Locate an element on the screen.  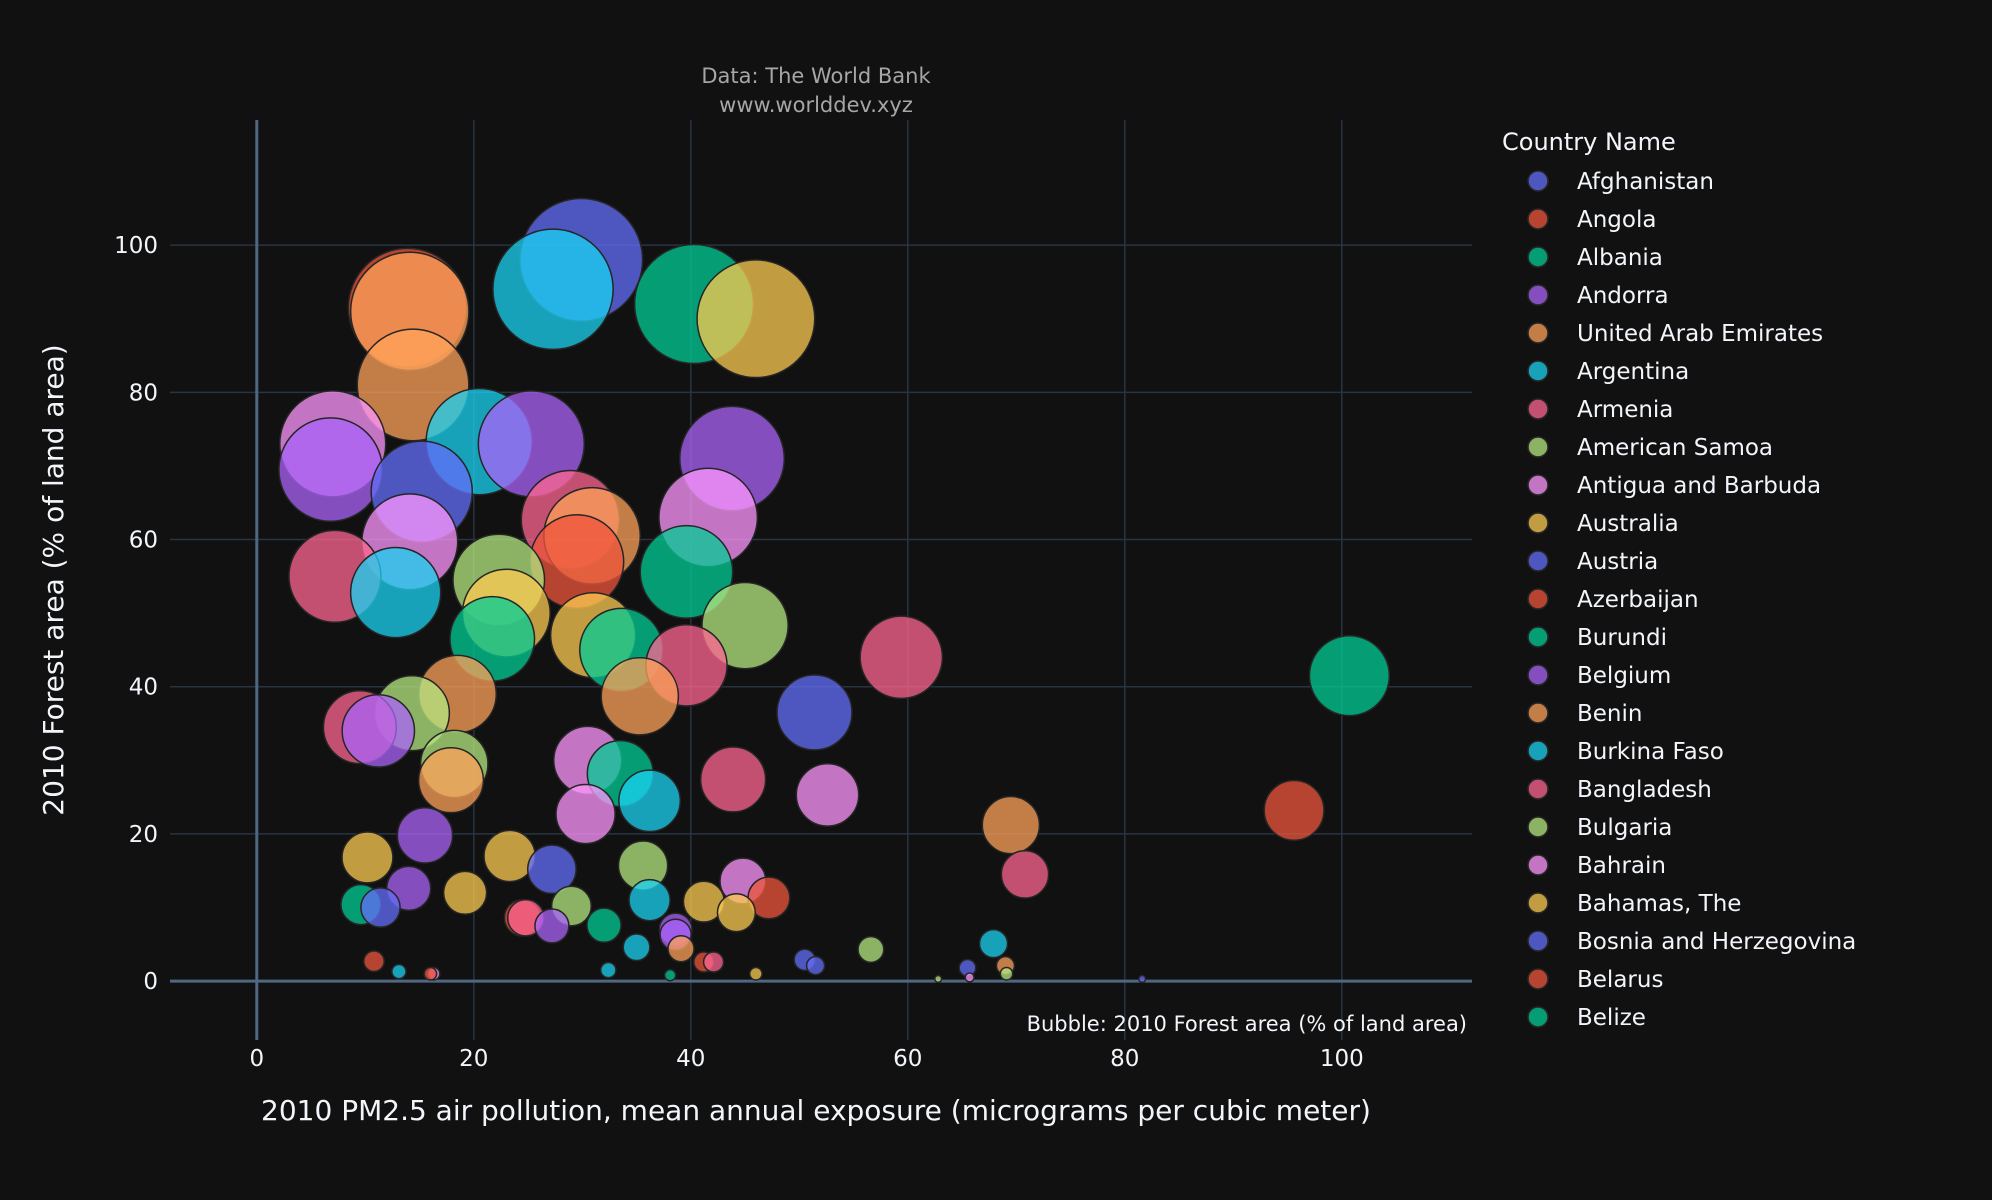
legend-label: Antigua and Barbuda is located at coordinates (1699, 486).